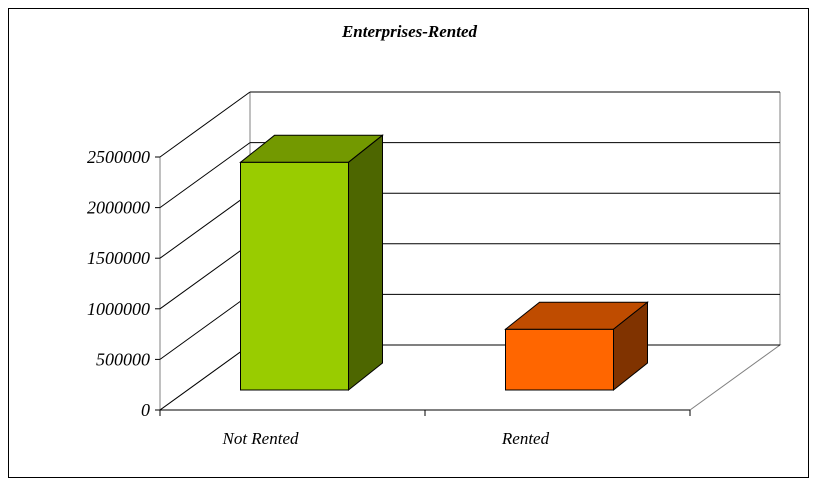 The height and width of the screenshot is (481, 819). Describe the element at coordinates (123, 283) in the screenshot. I see `y-axis-ticks: 0 500000 1000000 1500000 2000000 2500000` at that location.